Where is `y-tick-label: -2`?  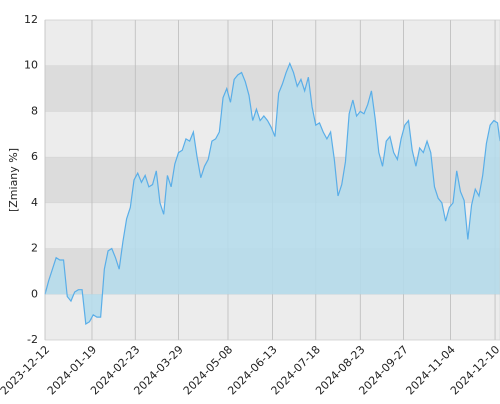
y-tick-label: -2 is located at coordinates (32, 339).